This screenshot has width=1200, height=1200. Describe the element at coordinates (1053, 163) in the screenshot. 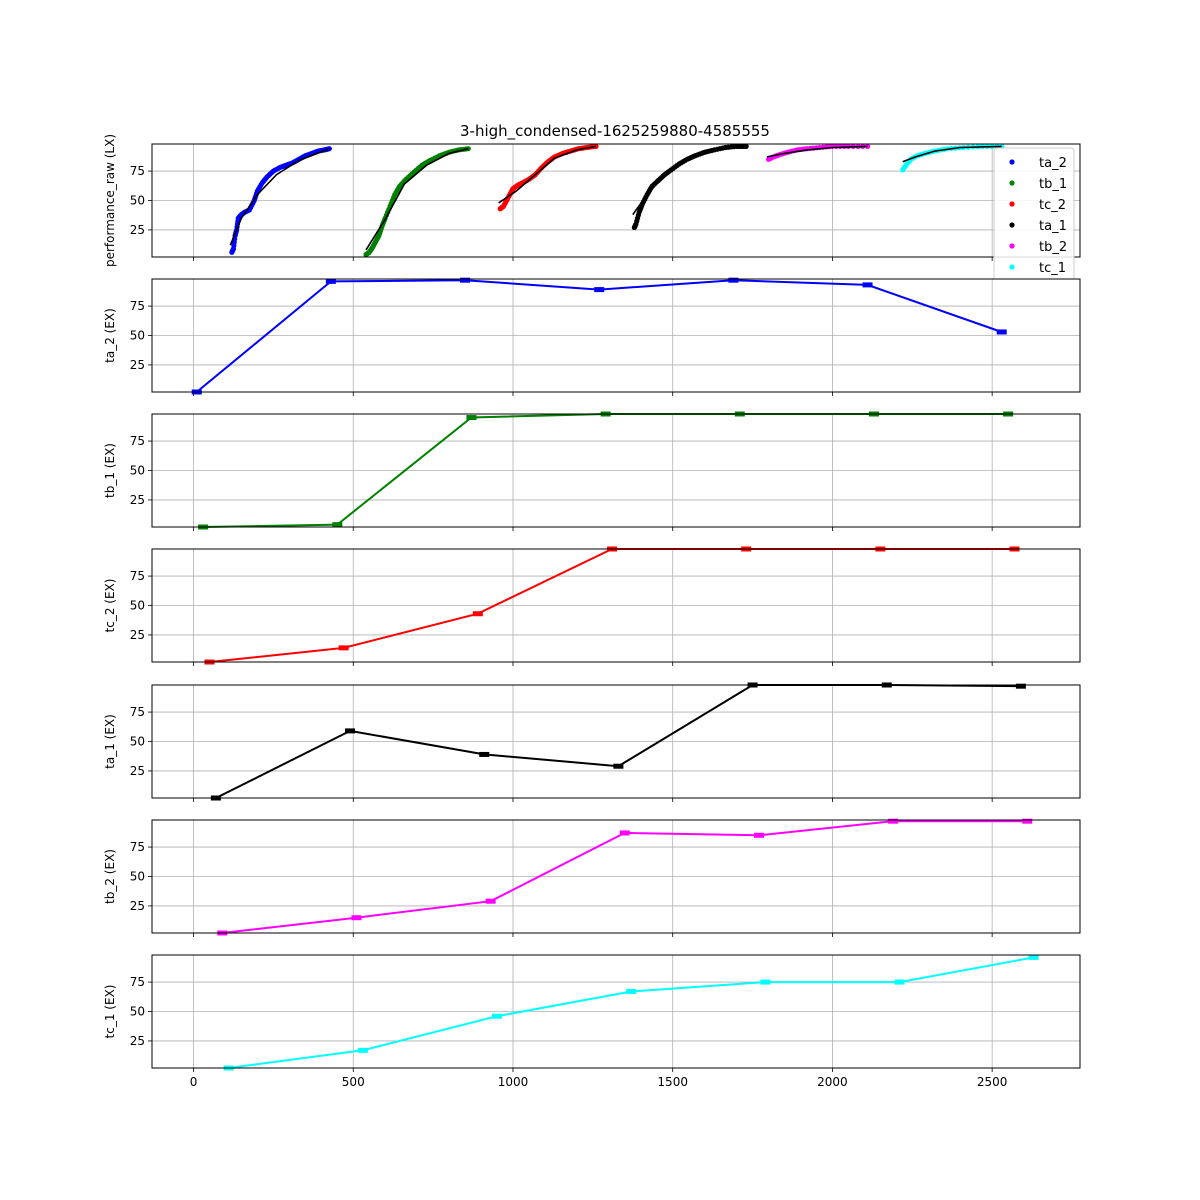

I see `legend-label-ta_2: ta_2` at that location.